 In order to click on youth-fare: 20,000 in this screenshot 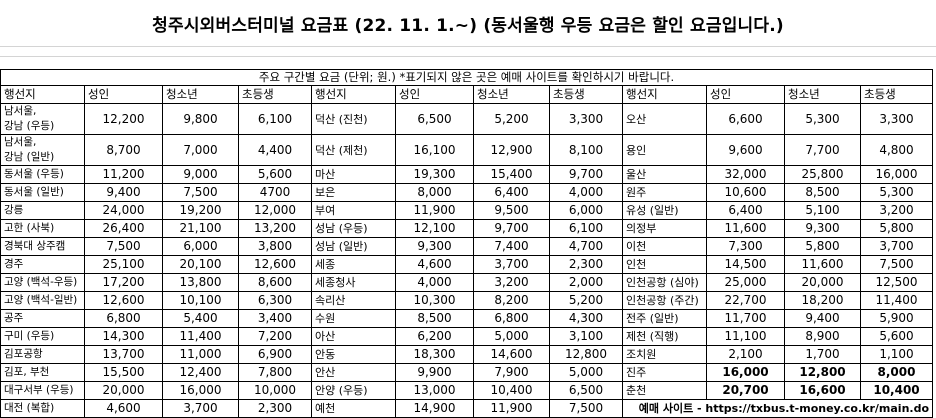, I will do `click(822, 282)`.